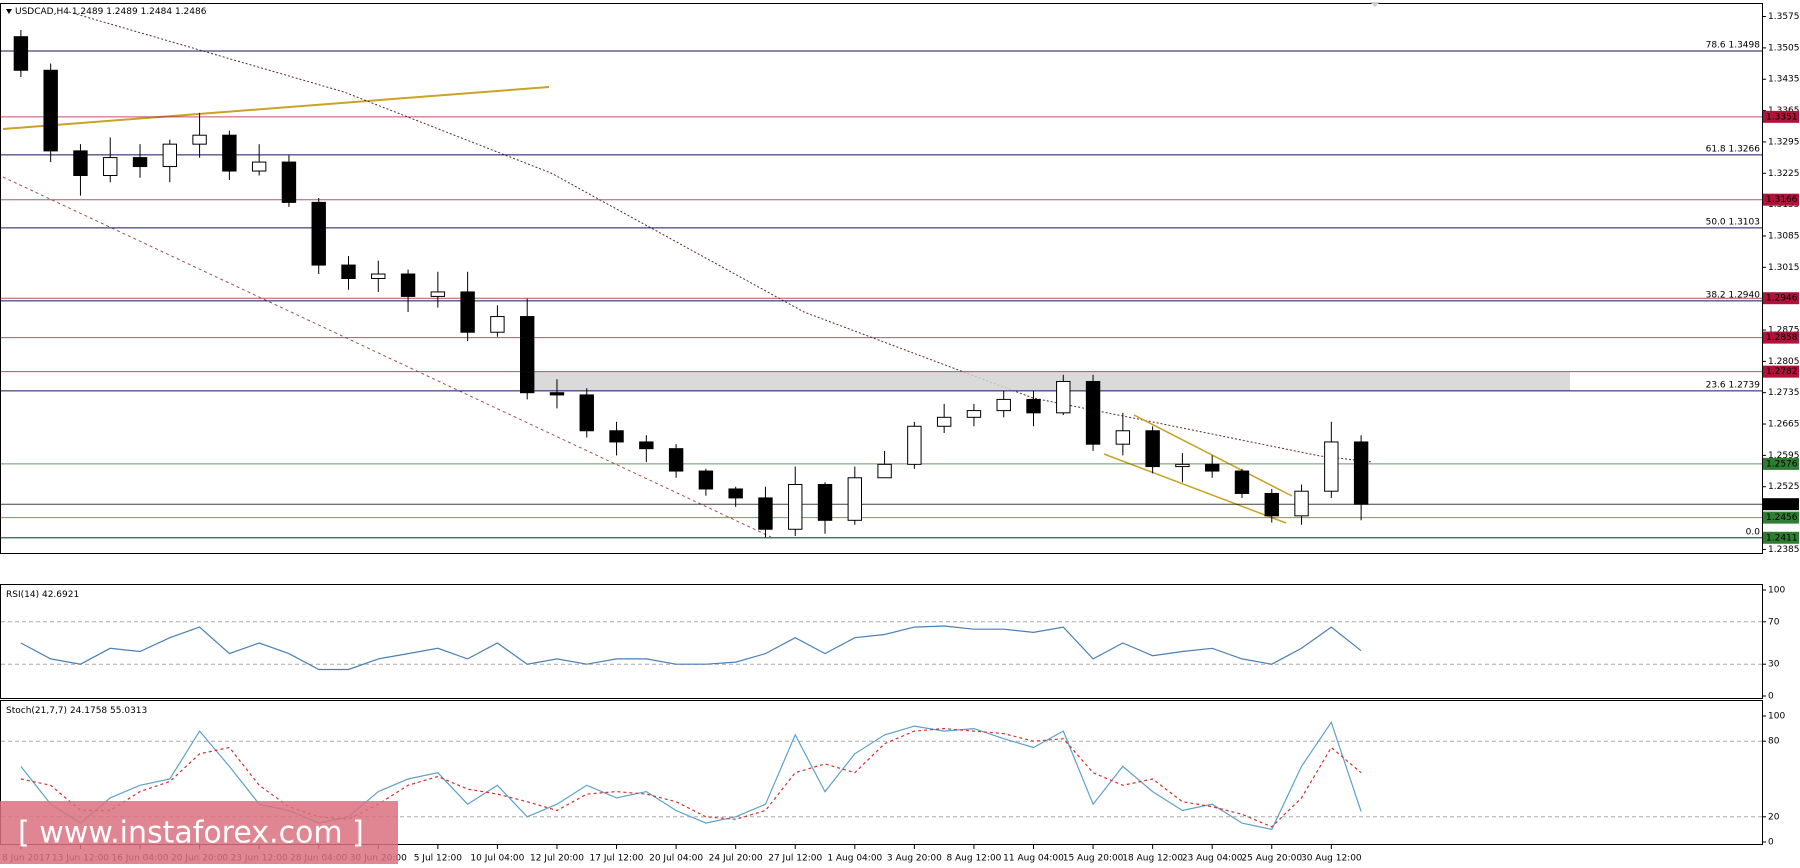  What do you see at coordinates (1782, 372) in the screenshot?
I see `price-tag-label: 1.2782` at bounding box center [1782, 372].